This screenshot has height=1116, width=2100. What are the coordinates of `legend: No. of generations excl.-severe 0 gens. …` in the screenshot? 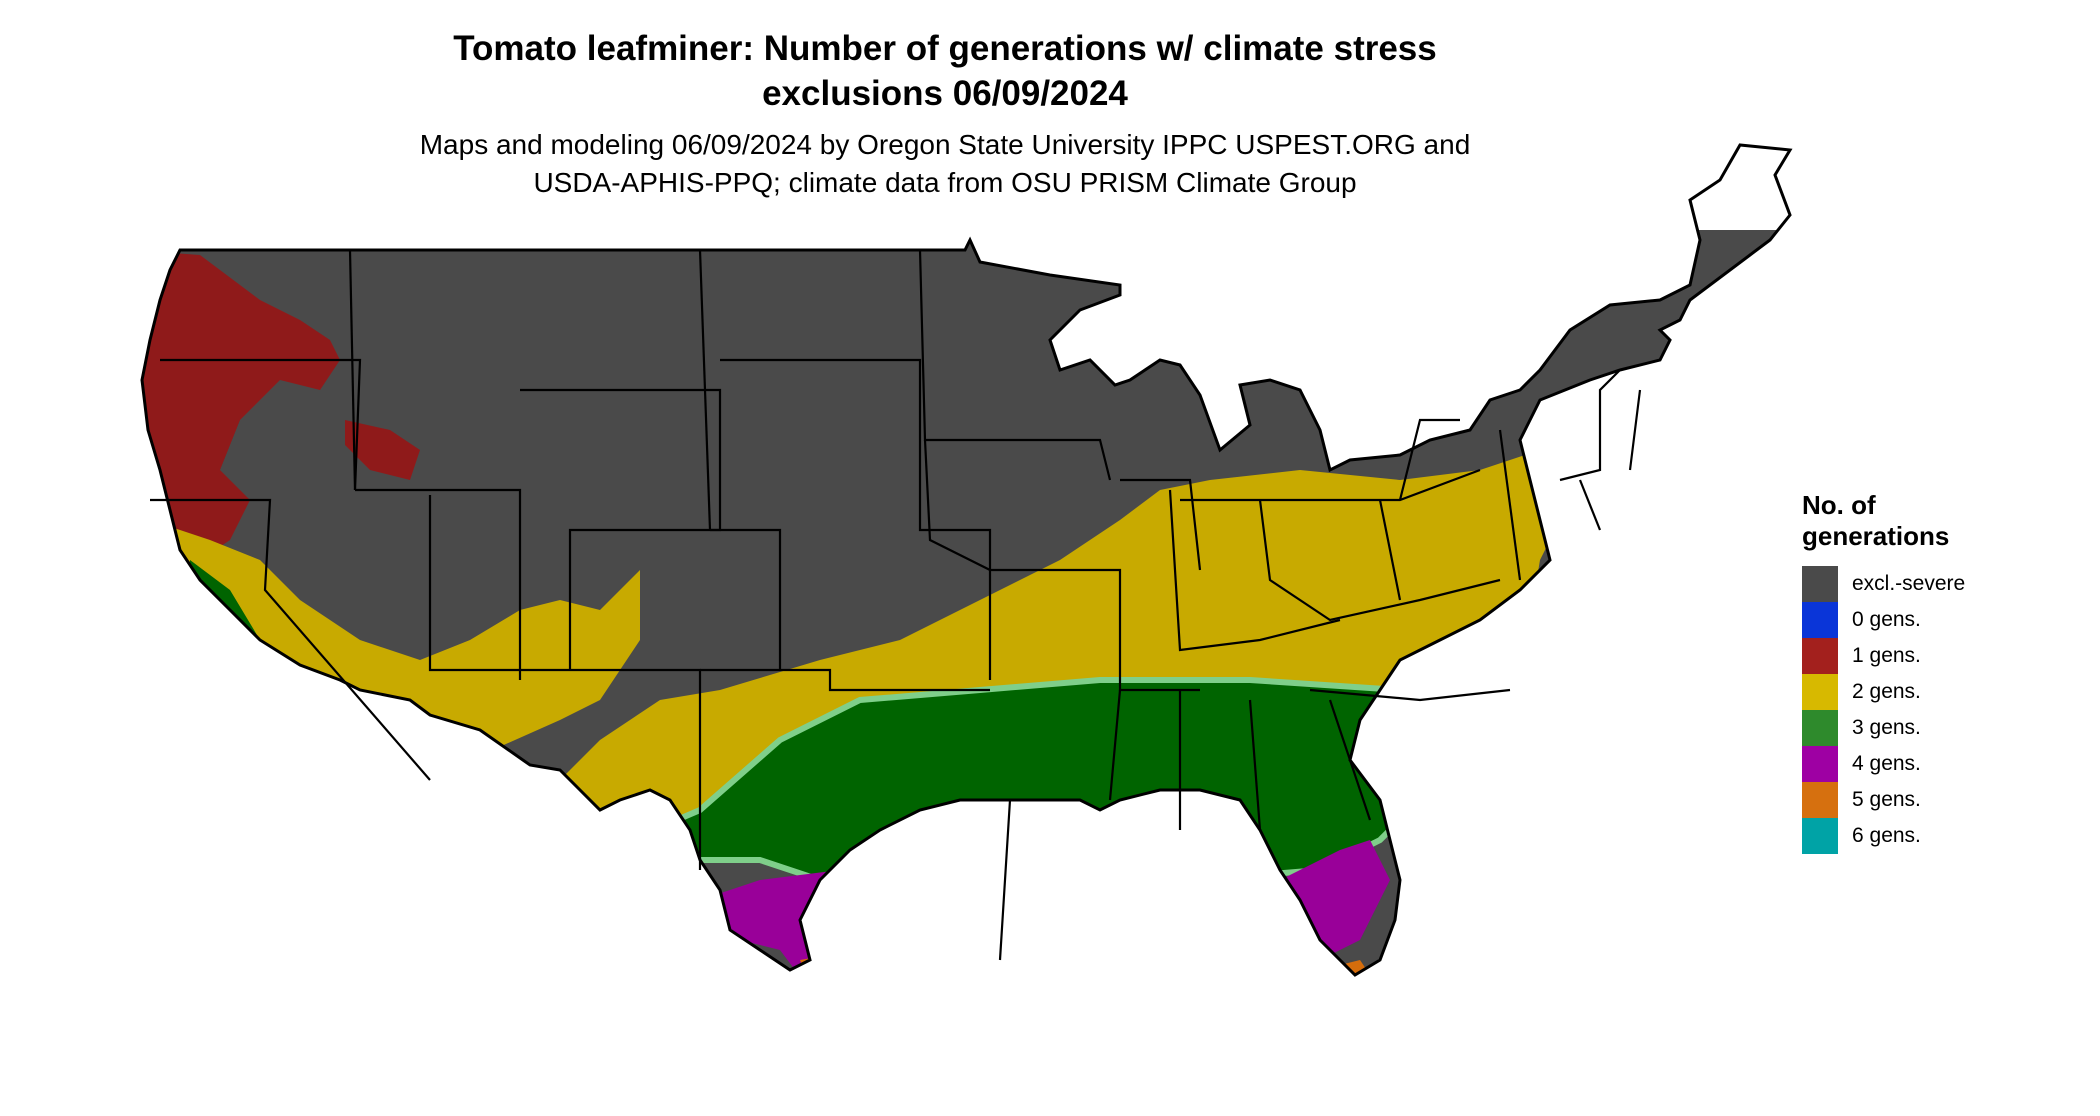 It's located at (1942, 672).